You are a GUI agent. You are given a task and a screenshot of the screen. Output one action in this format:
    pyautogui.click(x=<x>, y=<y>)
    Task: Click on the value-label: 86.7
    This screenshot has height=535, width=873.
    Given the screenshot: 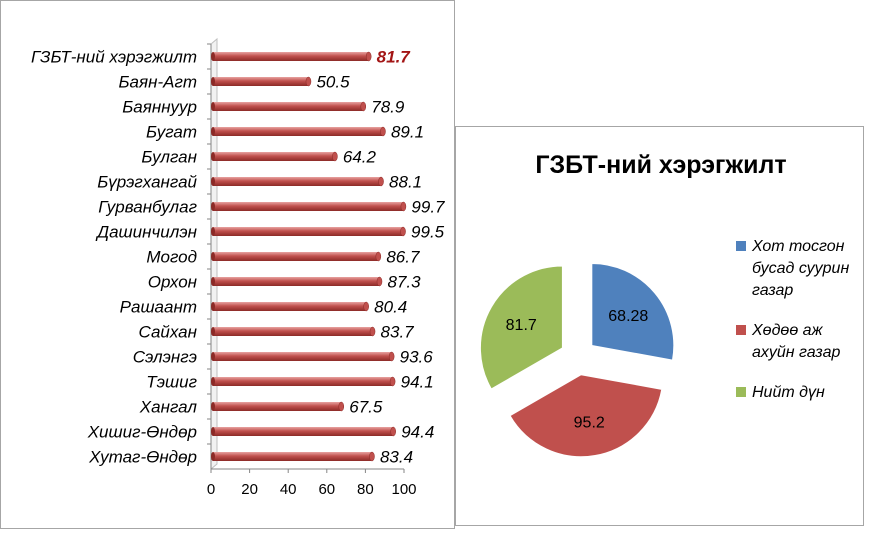 What is the action you would take?
    pyautogui.click(x=403, y=257)
    